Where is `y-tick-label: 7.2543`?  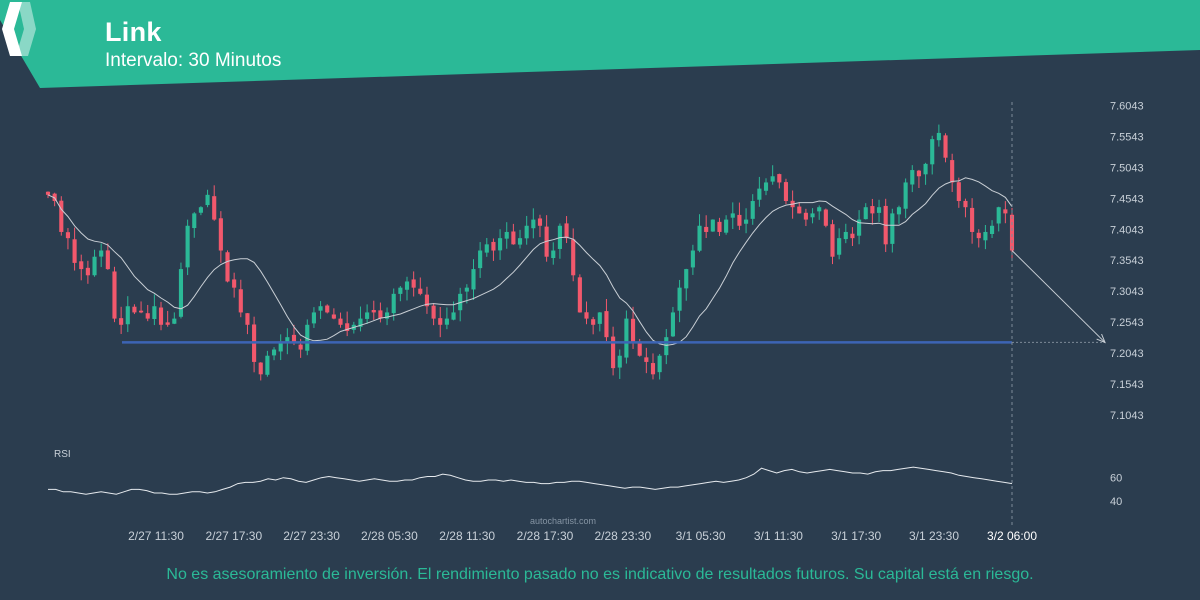 y-tick-label: 7.2543 is located at coordinates (1127, 323).